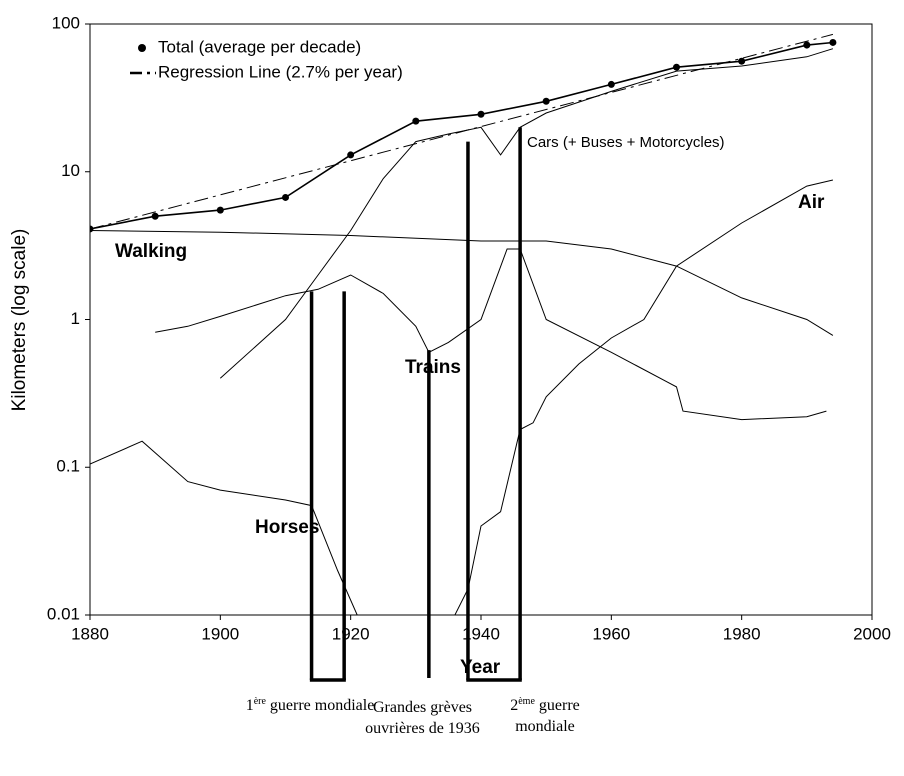 The width and height of the screenshot is (904, 776). I want to click on event-label: Grandes grèves ouvrières de 1936, so click(422, 718).